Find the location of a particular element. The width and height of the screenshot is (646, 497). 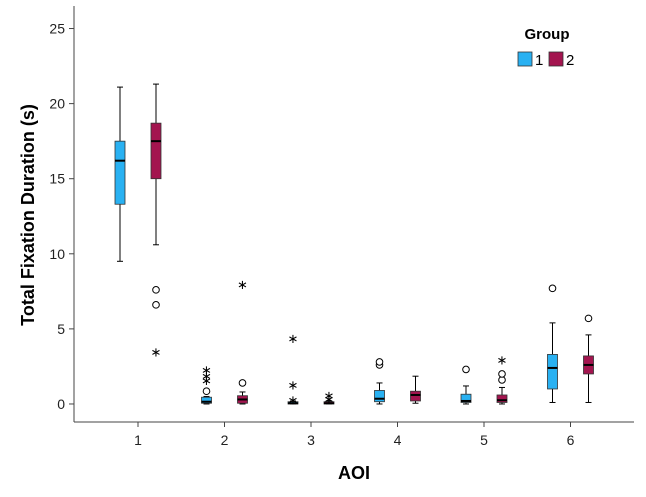

y-axis-ticks: 0 5 10 15 20 25 is located at coordinates (61, 216).